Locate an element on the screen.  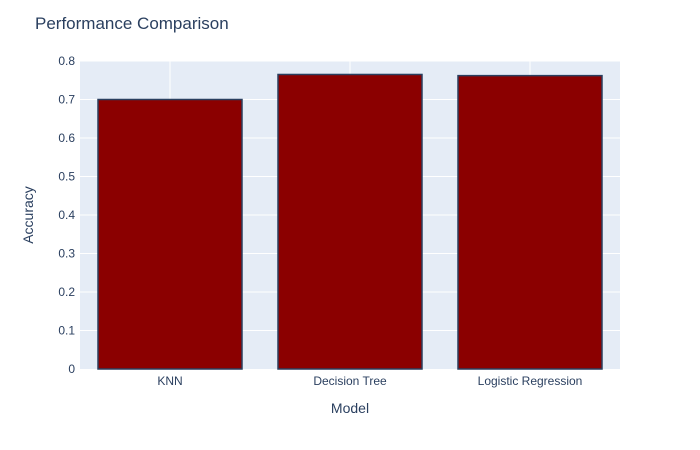
y-tick-label: 0.7 is located at coordinates (66, 100).